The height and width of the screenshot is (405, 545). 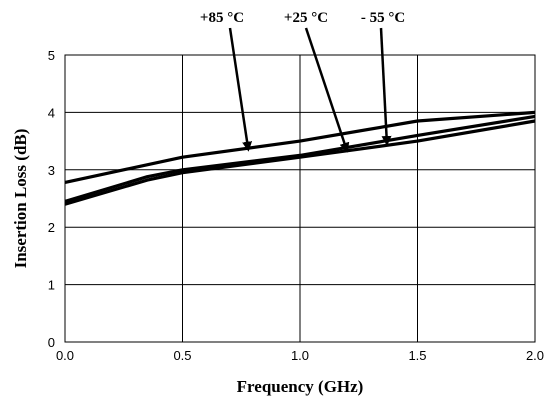 What do you see at coordinates (51, 170) in the screenshot?
I see `y-tick-label: 3` at bounding box center [51, 170].